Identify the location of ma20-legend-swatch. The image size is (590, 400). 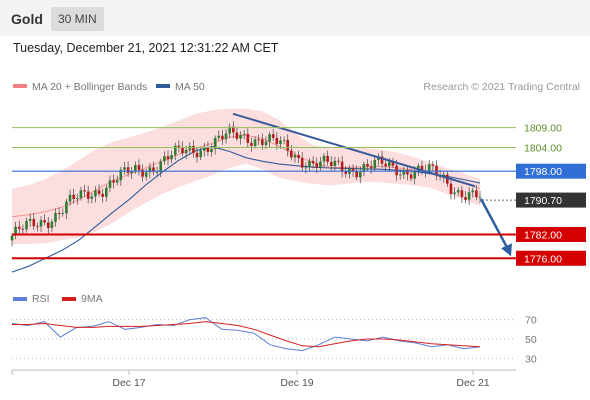
(20, 86).